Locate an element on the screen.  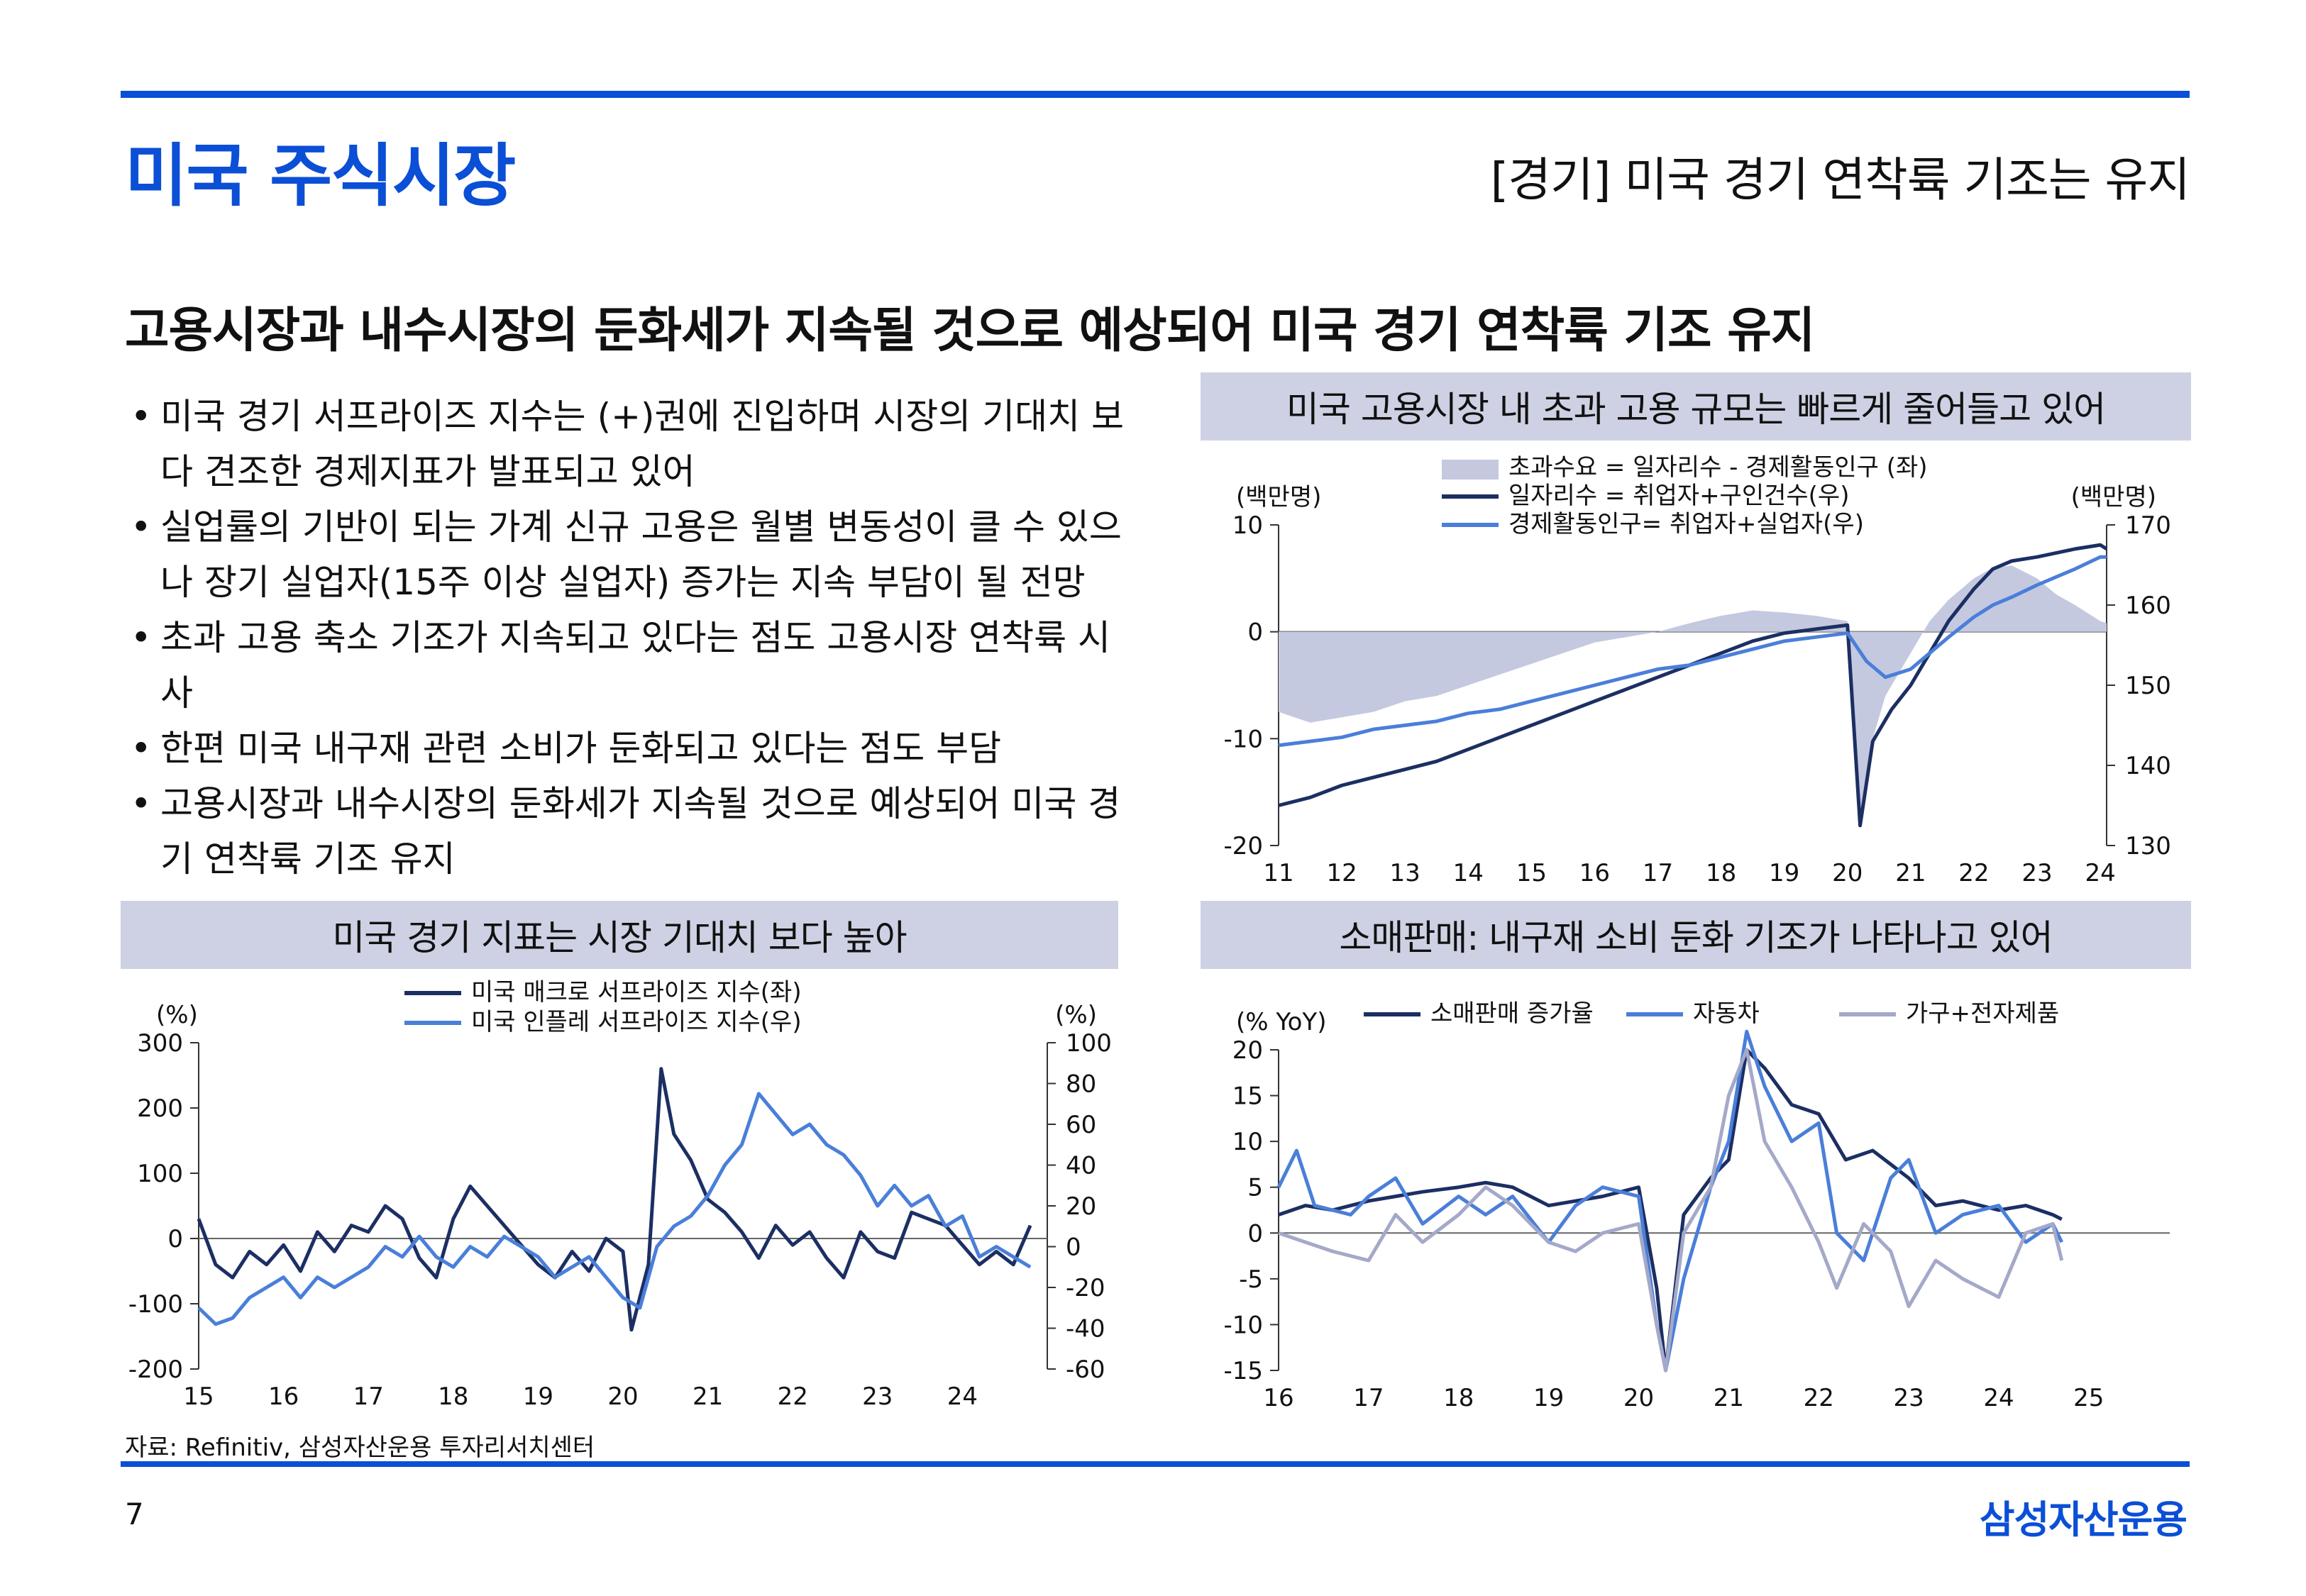
left-tick-label: -100 is located at coordinates (156, 1304).